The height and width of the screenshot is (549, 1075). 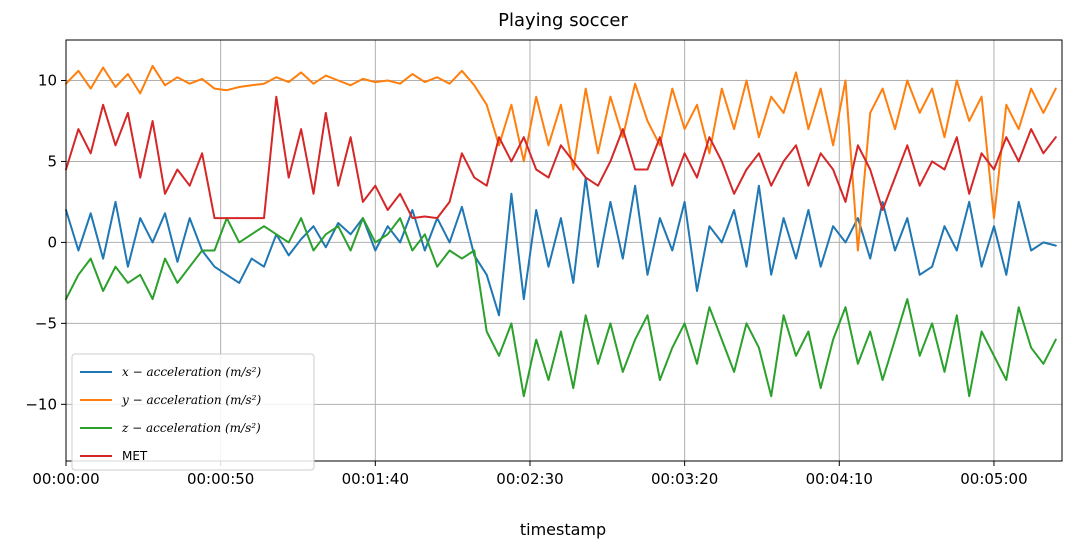 What do you see at coordinates (529, 479) in the screenshot?
I see `x-tick-label: 00:02:30` at bounding box center [529, 479].